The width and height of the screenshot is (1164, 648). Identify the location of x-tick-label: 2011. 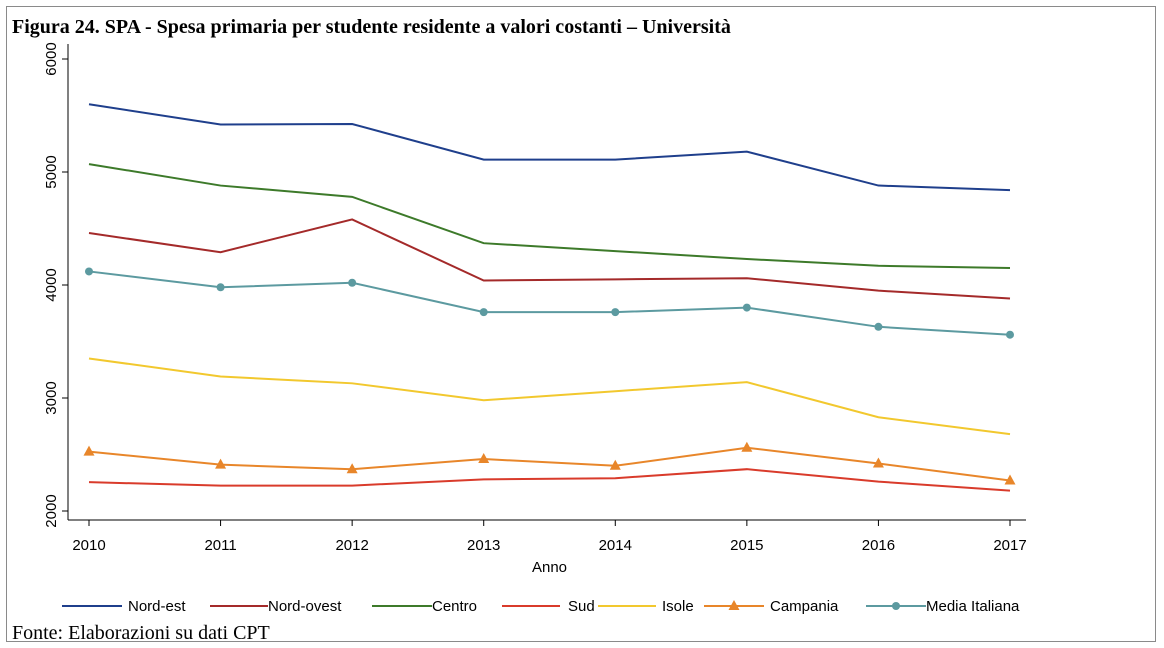
(220, 545).